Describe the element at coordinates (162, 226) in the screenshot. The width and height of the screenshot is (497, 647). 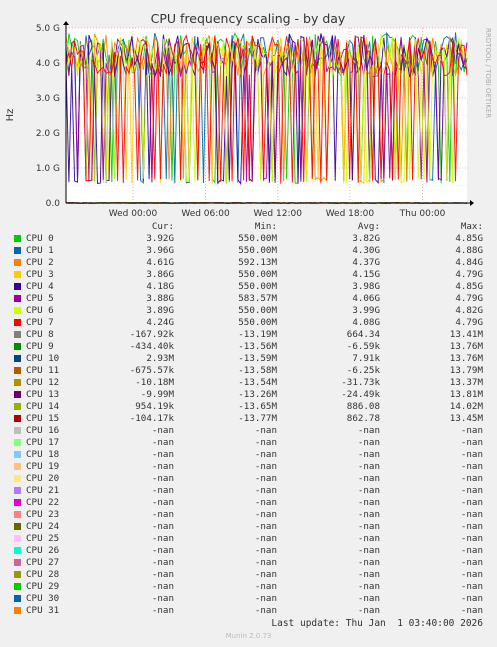
I see `col-cur-header: Cur:` at that location.